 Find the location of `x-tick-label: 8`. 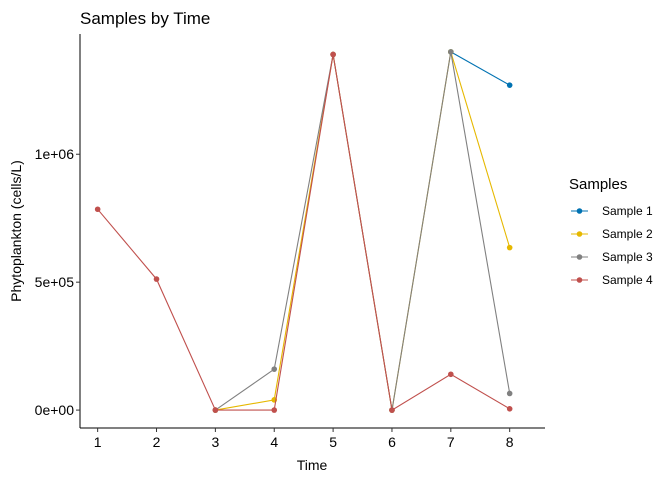

x-tick-label: 8 is located at coordinates (510, 442).